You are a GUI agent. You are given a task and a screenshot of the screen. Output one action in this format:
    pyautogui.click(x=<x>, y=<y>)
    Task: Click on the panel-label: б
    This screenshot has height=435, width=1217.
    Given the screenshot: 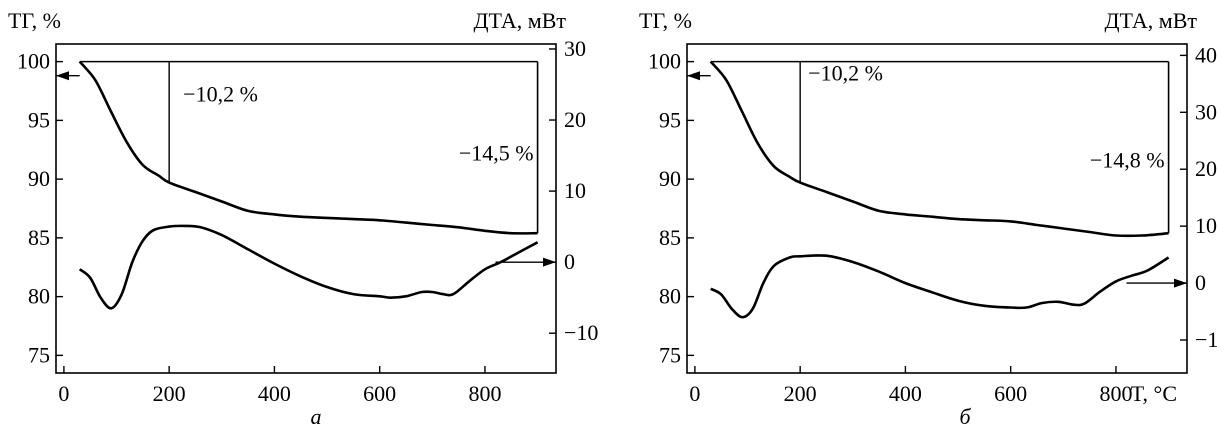 What is the action you would take?
    pyautogui.click(x=965, y=416)
    